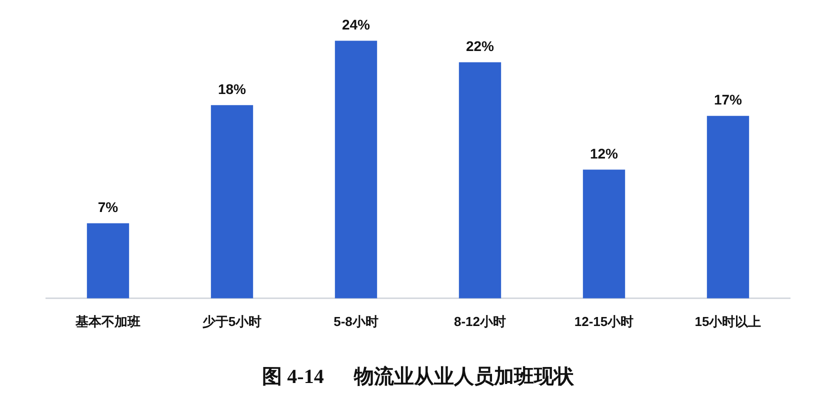 This screenshot has width=830, height=404. I want to click on data-label: 7%, so click(108, 207).